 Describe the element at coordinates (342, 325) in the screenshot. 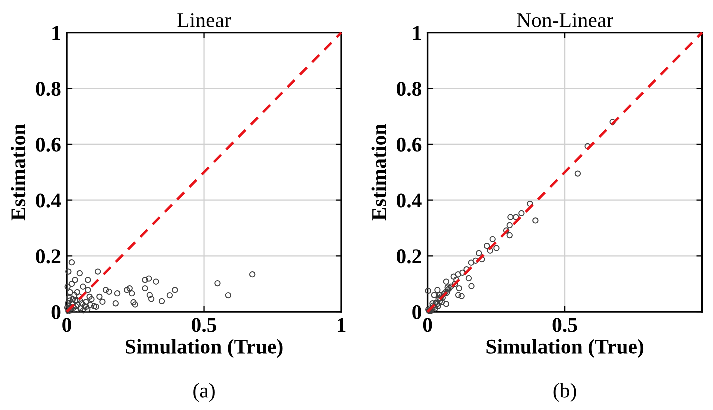

I see `x-tick-label: 1` at that location.